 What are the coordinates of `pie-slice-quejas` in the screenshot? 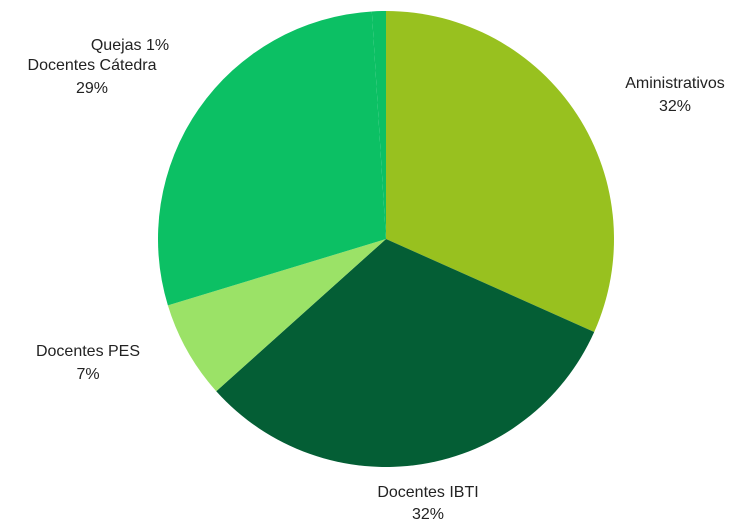 It's located at (378, 124).